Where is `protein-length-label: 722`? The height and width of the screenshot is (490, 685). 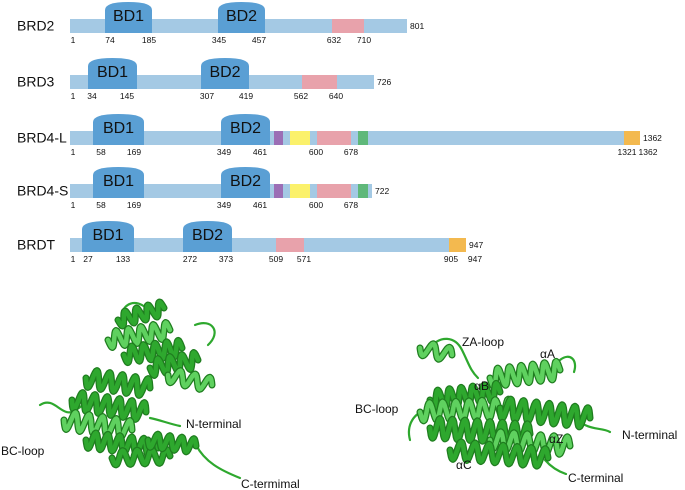
protein-length-label: 722 is located at coordinates (382, 191).